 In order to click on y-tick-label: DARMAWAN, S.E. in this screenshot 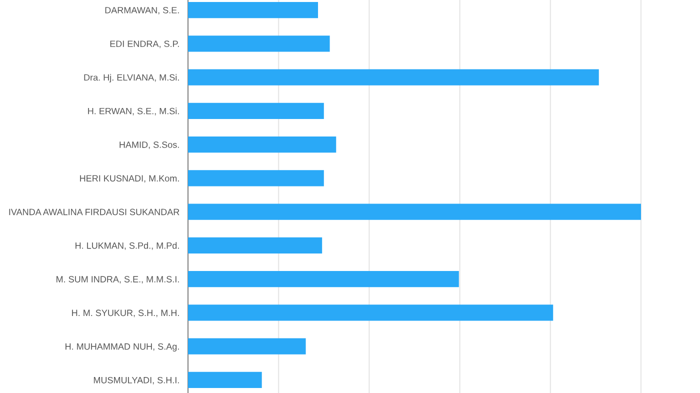, I will do `click(142, 10)`.